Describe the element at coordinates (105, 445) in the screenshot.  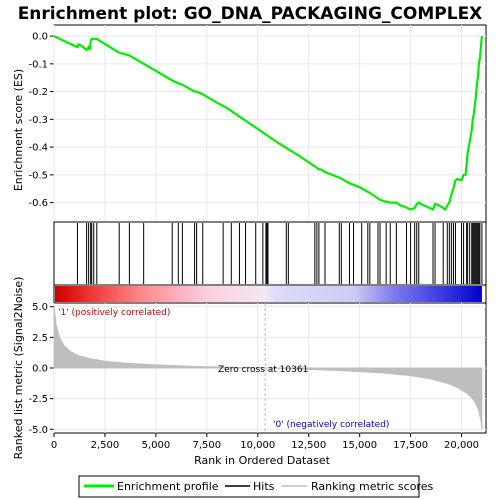
I see `x-tick-label: 2,500` at that location.